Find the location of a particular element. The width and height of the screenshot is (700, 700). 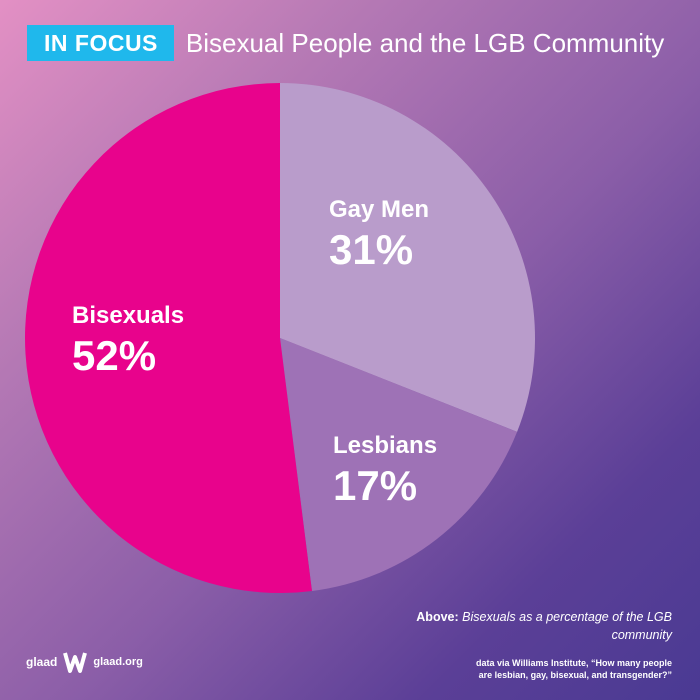

slice-value-gay-men: 31% is located at coordinates (371, 249).